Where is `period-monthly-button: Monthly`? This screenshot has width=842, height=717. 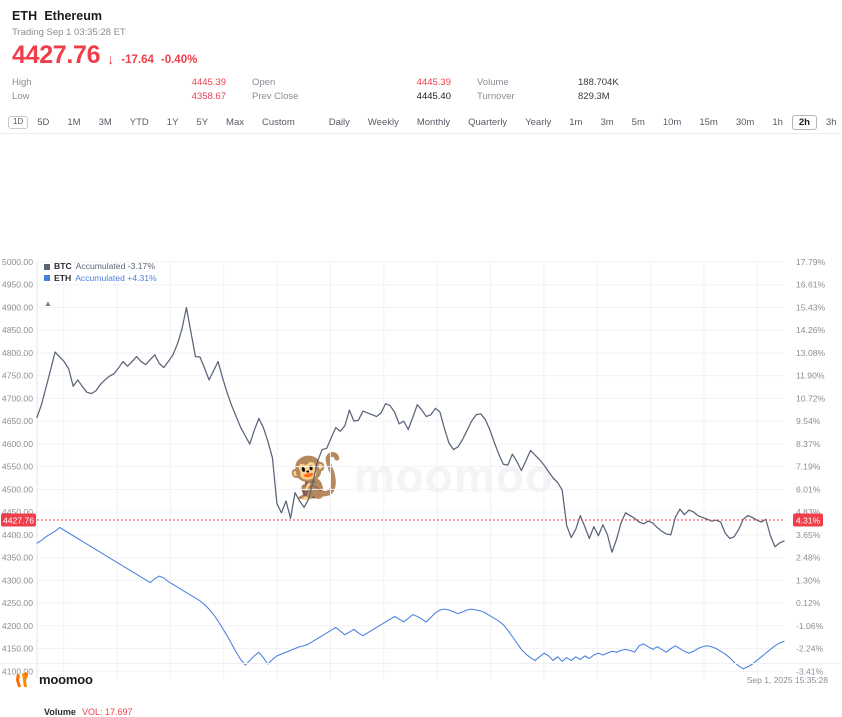
period-monthly-button: Monthly is located at coordinates (433, 122).